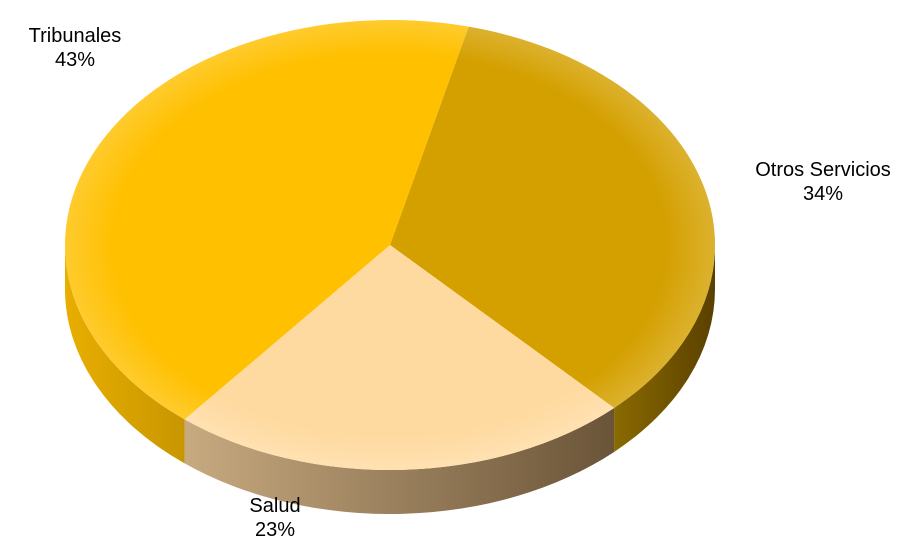 This screenshot has height=542, width=918. I want to click on pie-slice-side-salud, so click(399, 460).